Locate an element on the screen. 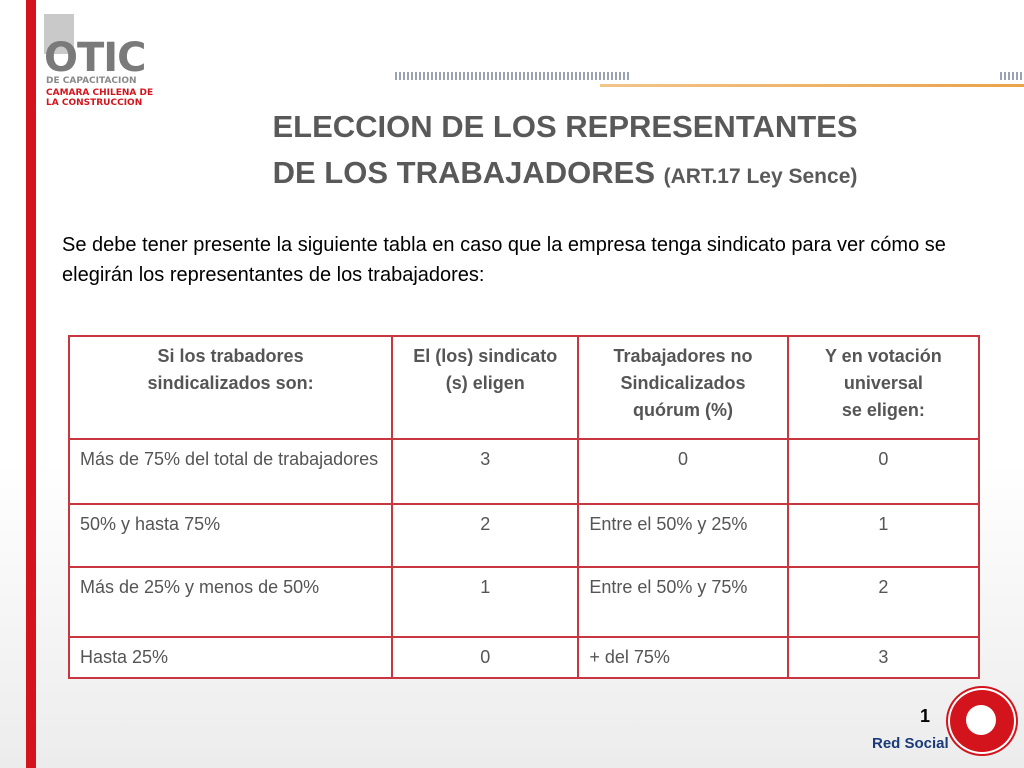 The width and height of the screenshot is (1024, 768). footer-label: Red Social is located at coordinates (910, 743).